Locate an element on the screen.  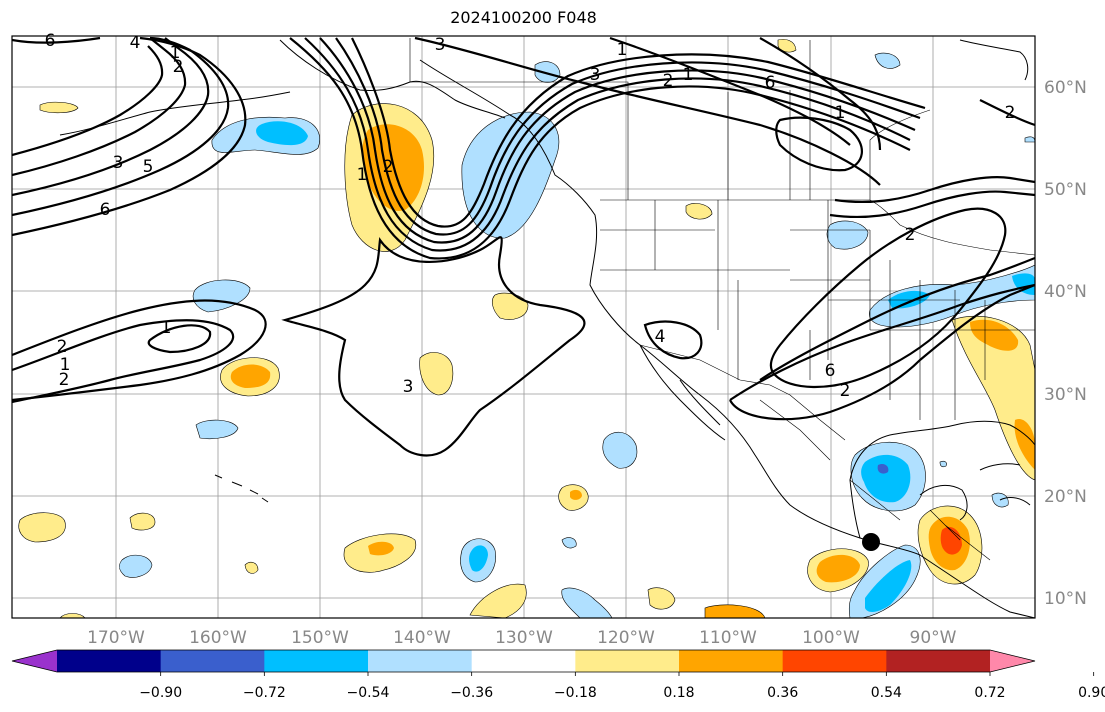
us-state-lines is located at coordinates (817, 310).